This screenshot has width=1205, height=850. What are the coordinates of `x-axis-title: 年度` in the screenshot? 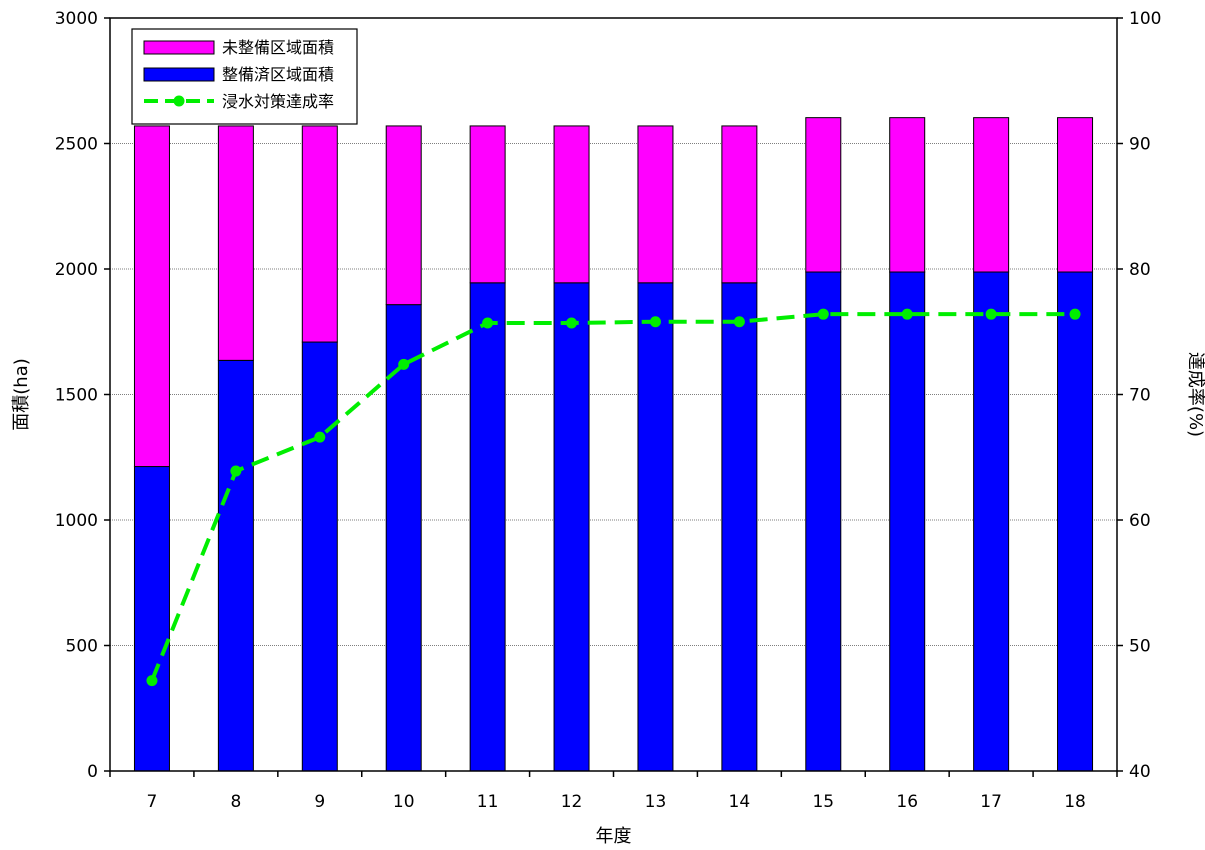 It's located at (614, 836).